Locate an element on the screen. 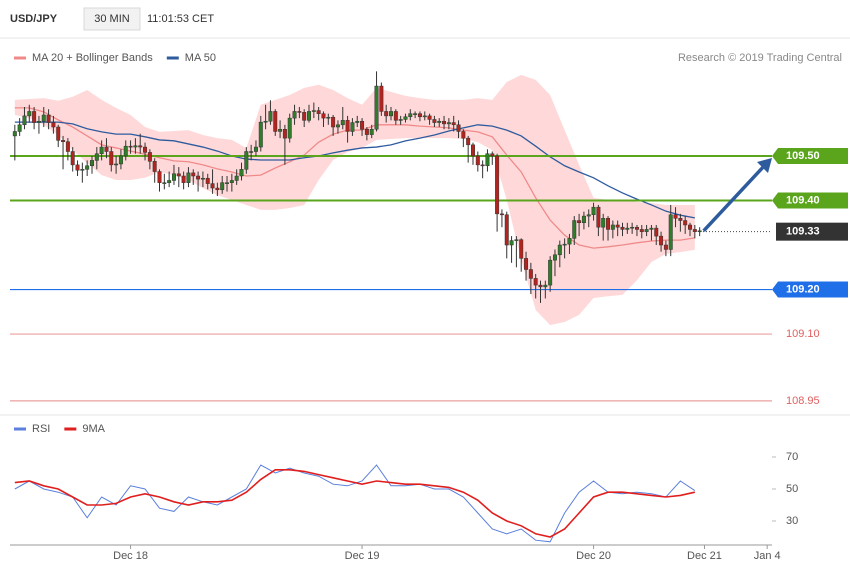  legend-label: MA 20 + Bollinger Bands is located at coordinates (92, 58).